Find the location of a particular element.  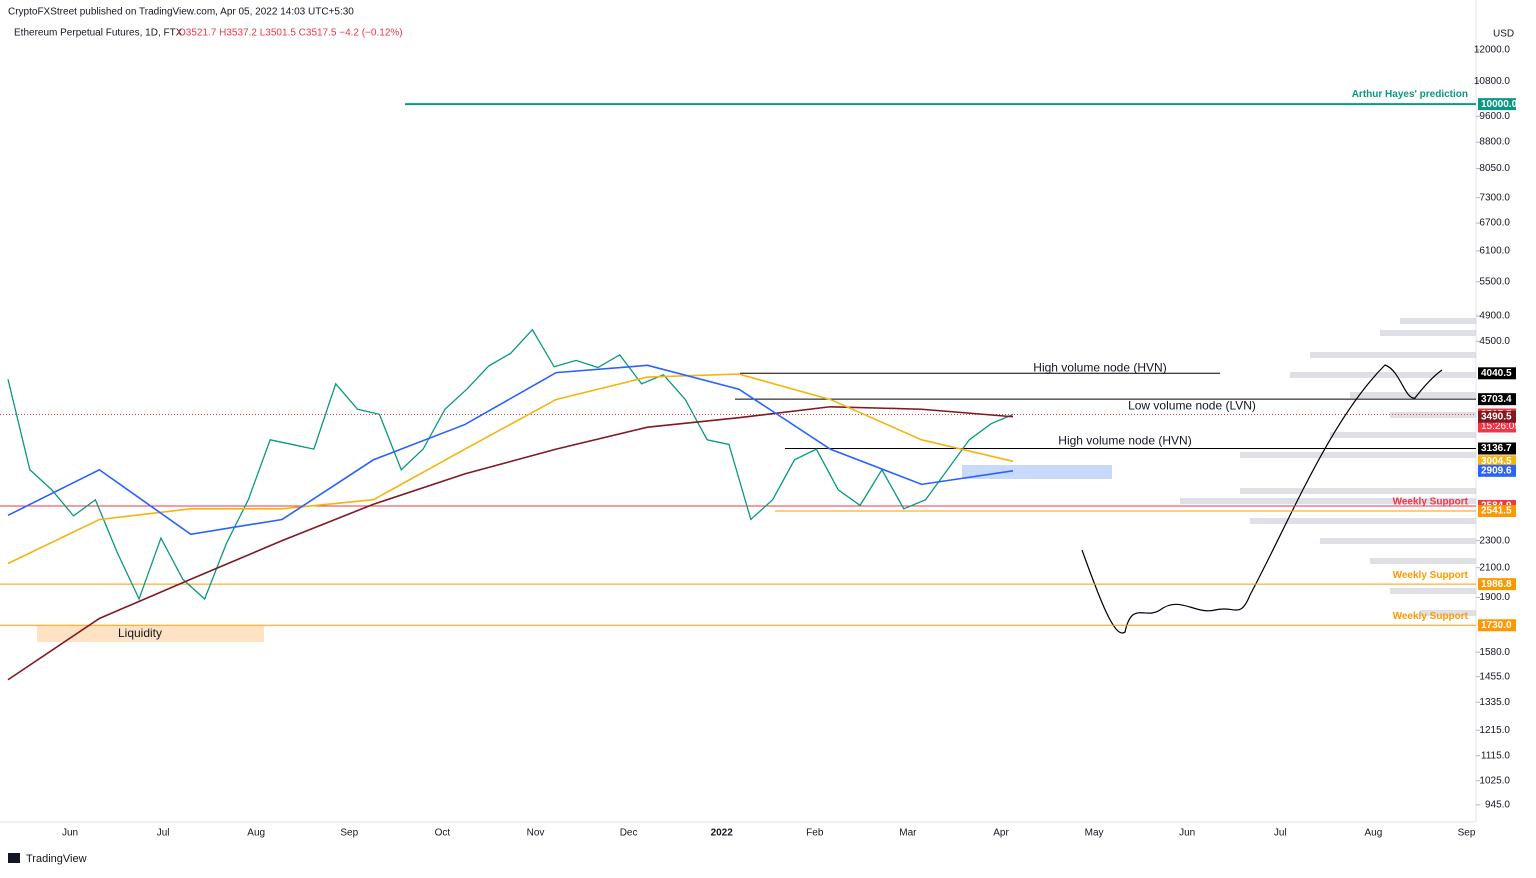

brand: TradingView is located at coordinates (56, 859).